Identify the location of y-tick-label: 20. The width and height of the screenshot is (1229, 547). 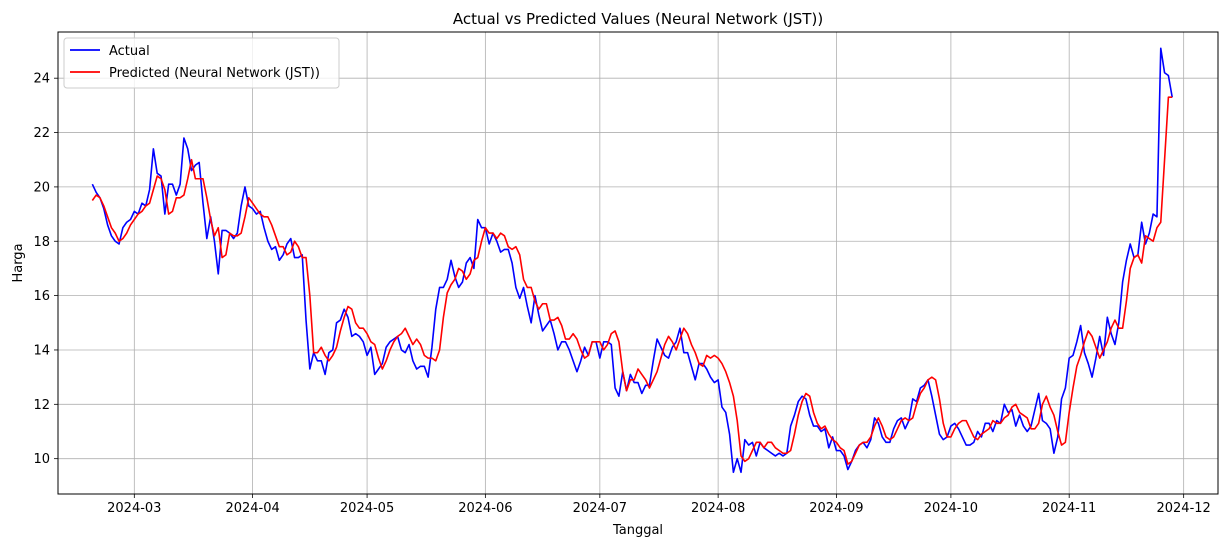
(41, 187).